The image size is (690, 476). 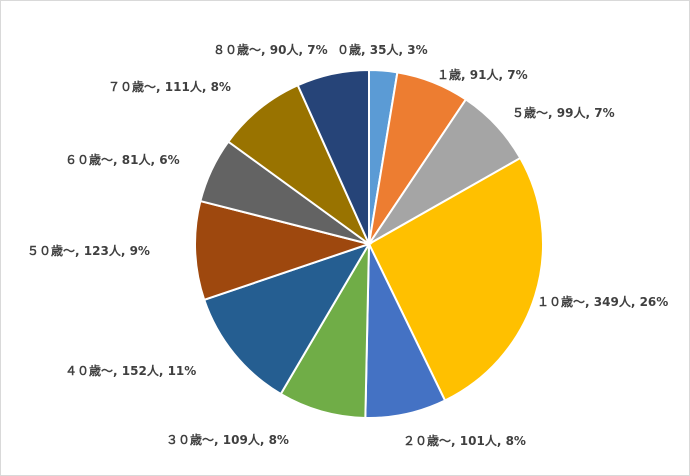 What do you see at coordinates (613, 301) in the screenshot?
I see `value-label: 349人` at bounding box center [613, 301].